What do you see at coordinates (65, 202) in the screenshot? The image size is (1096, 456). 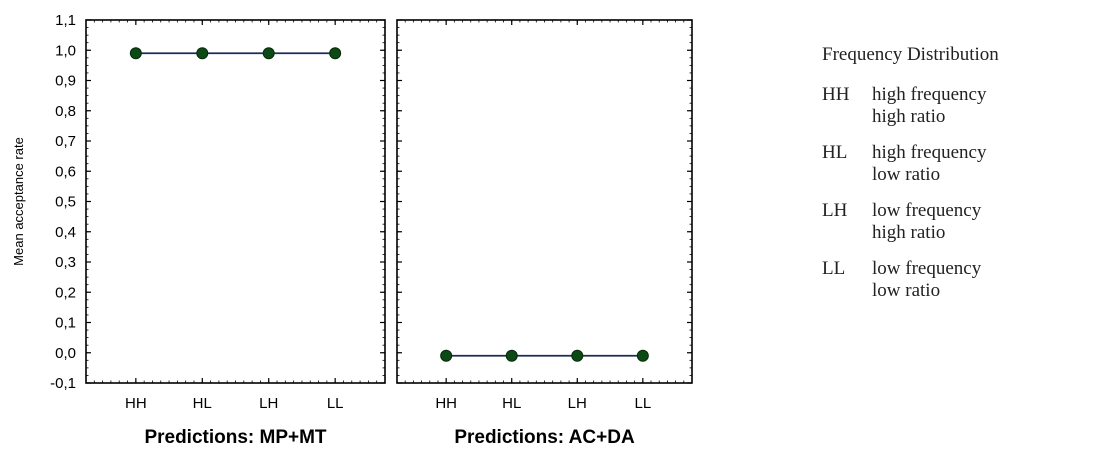 I see `y-tick-label: 0,5` at bounding box center [65, 202].